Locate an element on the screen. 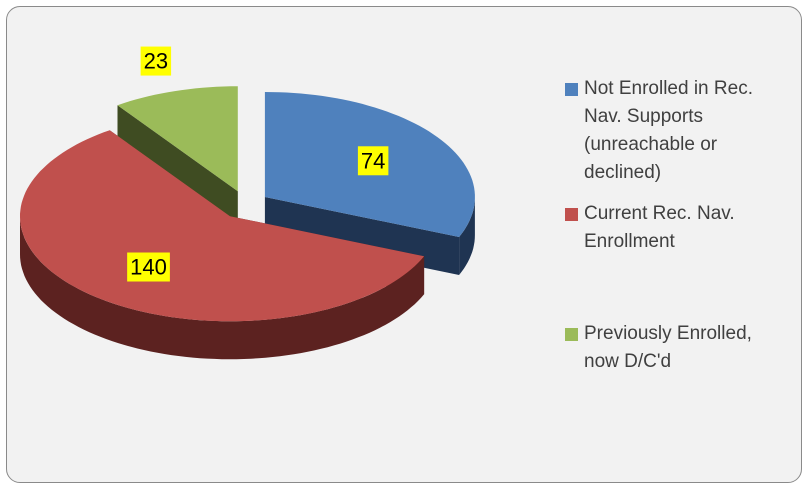 The height and width of the screenshot is (491, 810). value-label: 74 is located at coordinates (373, 160).